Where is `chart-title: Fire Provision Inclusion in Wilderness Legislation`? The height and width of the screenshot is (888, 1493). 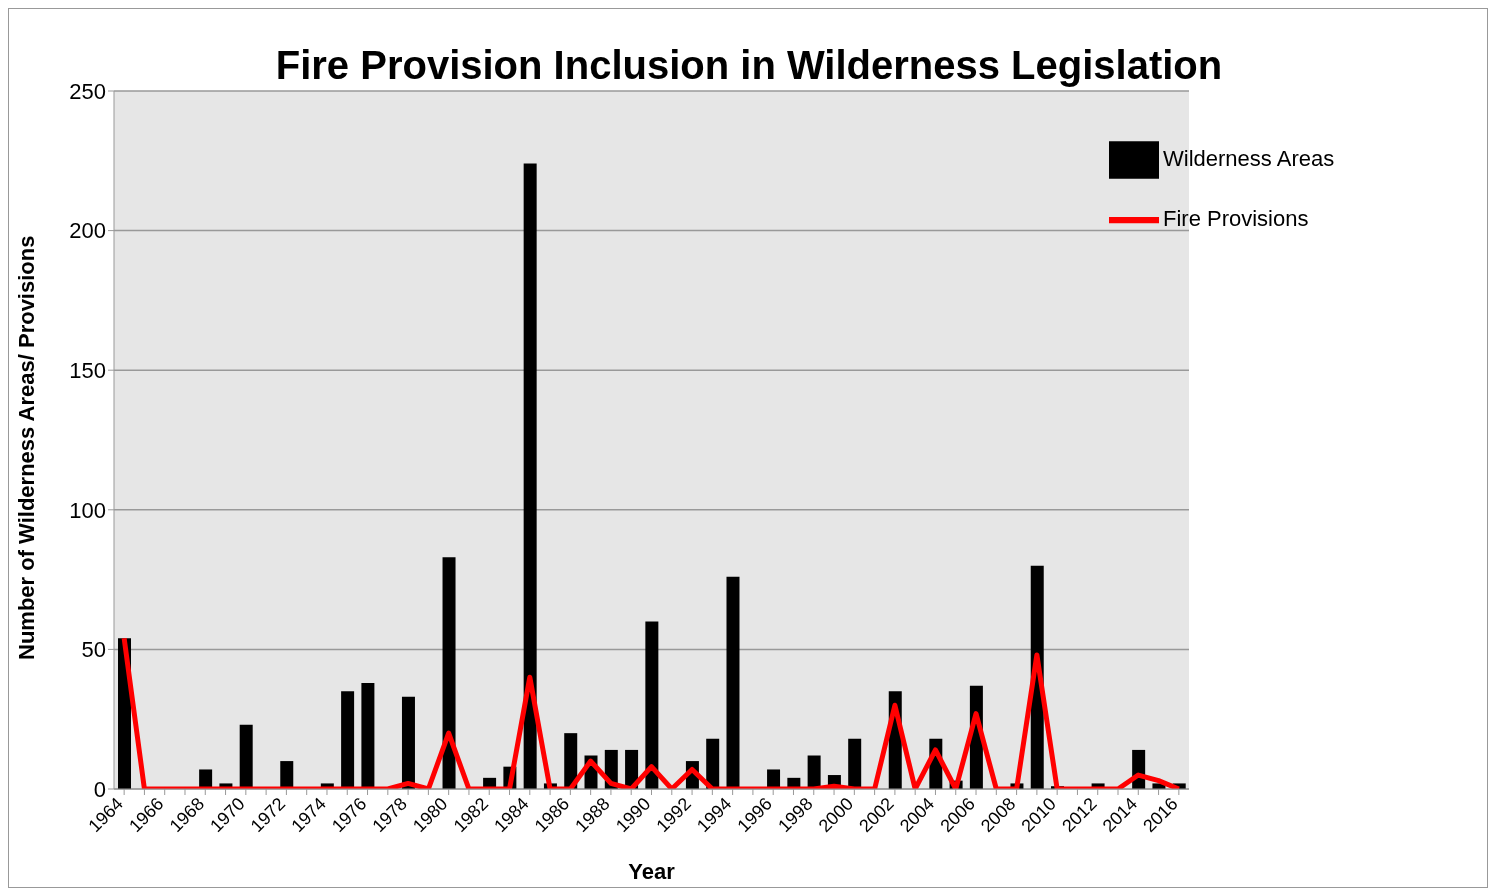
chart-title: Fire Provision Inclusion in Wilderness Legislation is located at coordinates (749, 65).